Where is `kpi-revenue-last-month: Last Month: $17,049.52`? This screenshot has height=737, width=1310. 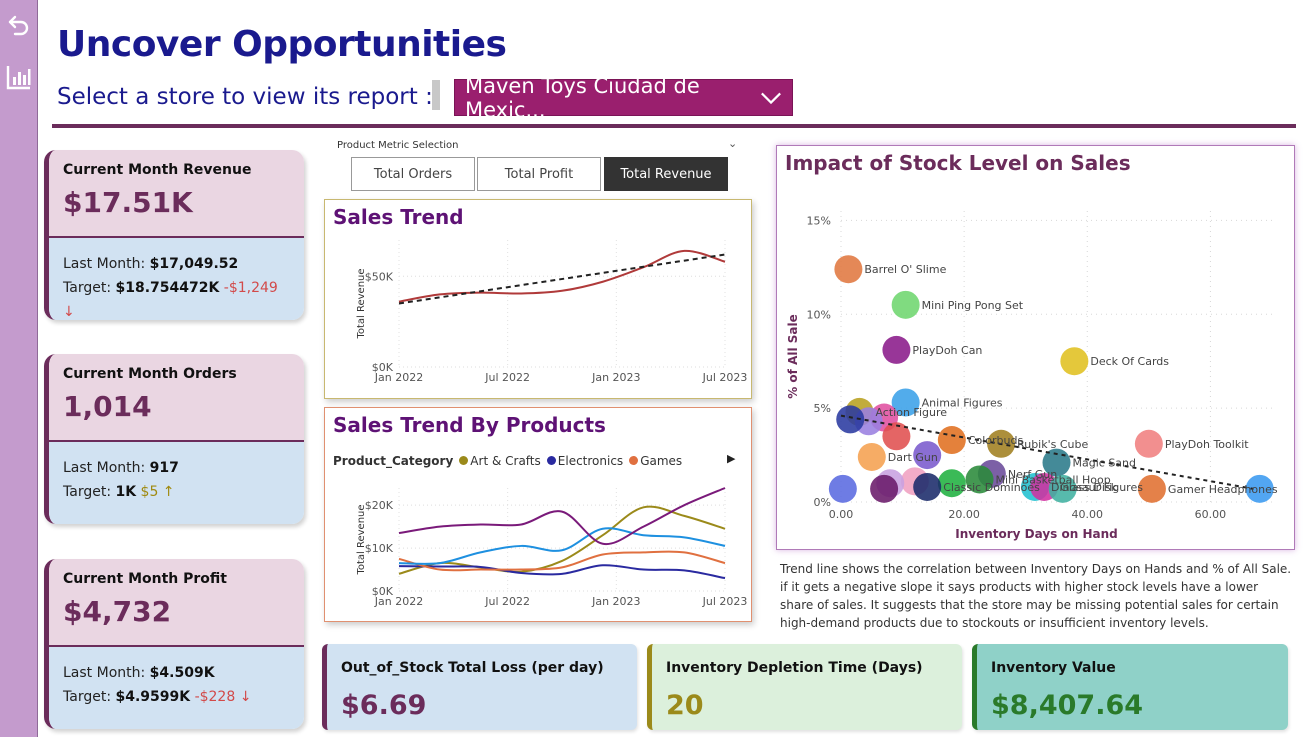 kpi-revenue-last-month: Last Month: $17,049.52 is located at coordinates (151, 264).